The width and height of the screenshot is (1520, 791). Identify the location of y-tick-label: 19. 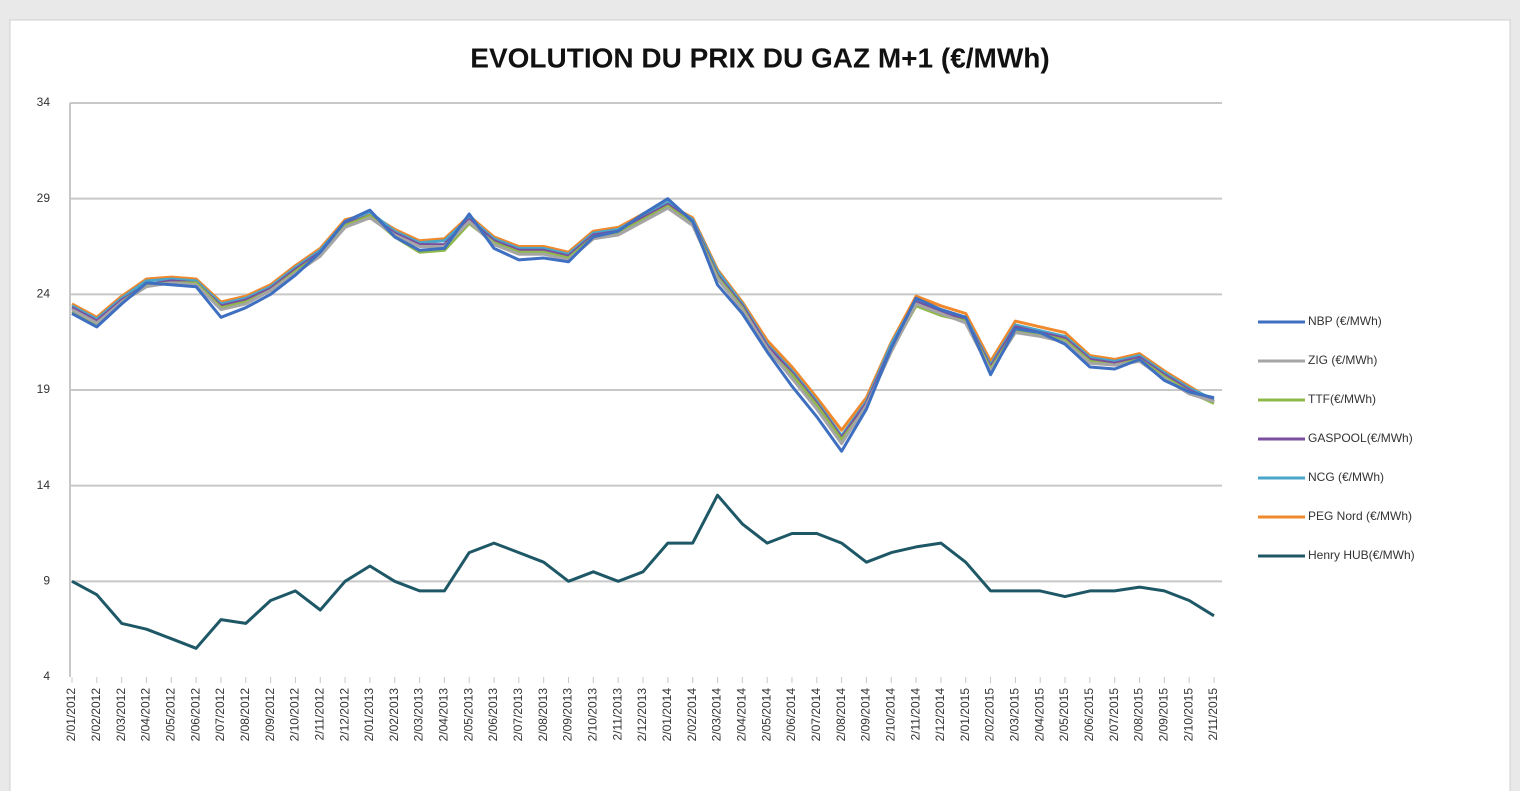
(44, 389).